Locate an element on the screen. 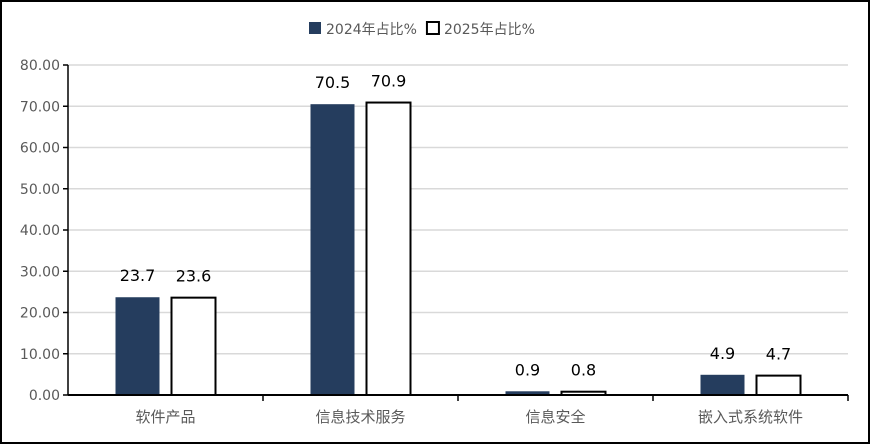  y-tick-label: 50.00 is located at coordinates (40, 190).